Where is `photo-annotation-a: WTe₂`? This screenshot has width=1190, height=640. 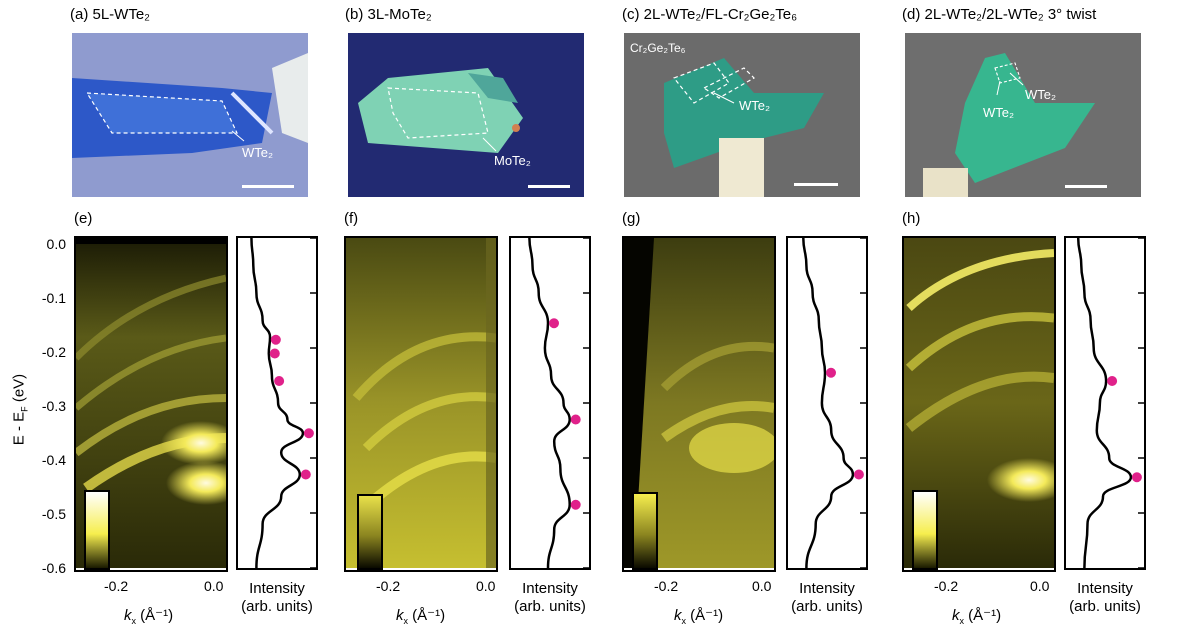
photo-annotation-a: WTe₂ is located at coordinates (258, 152).